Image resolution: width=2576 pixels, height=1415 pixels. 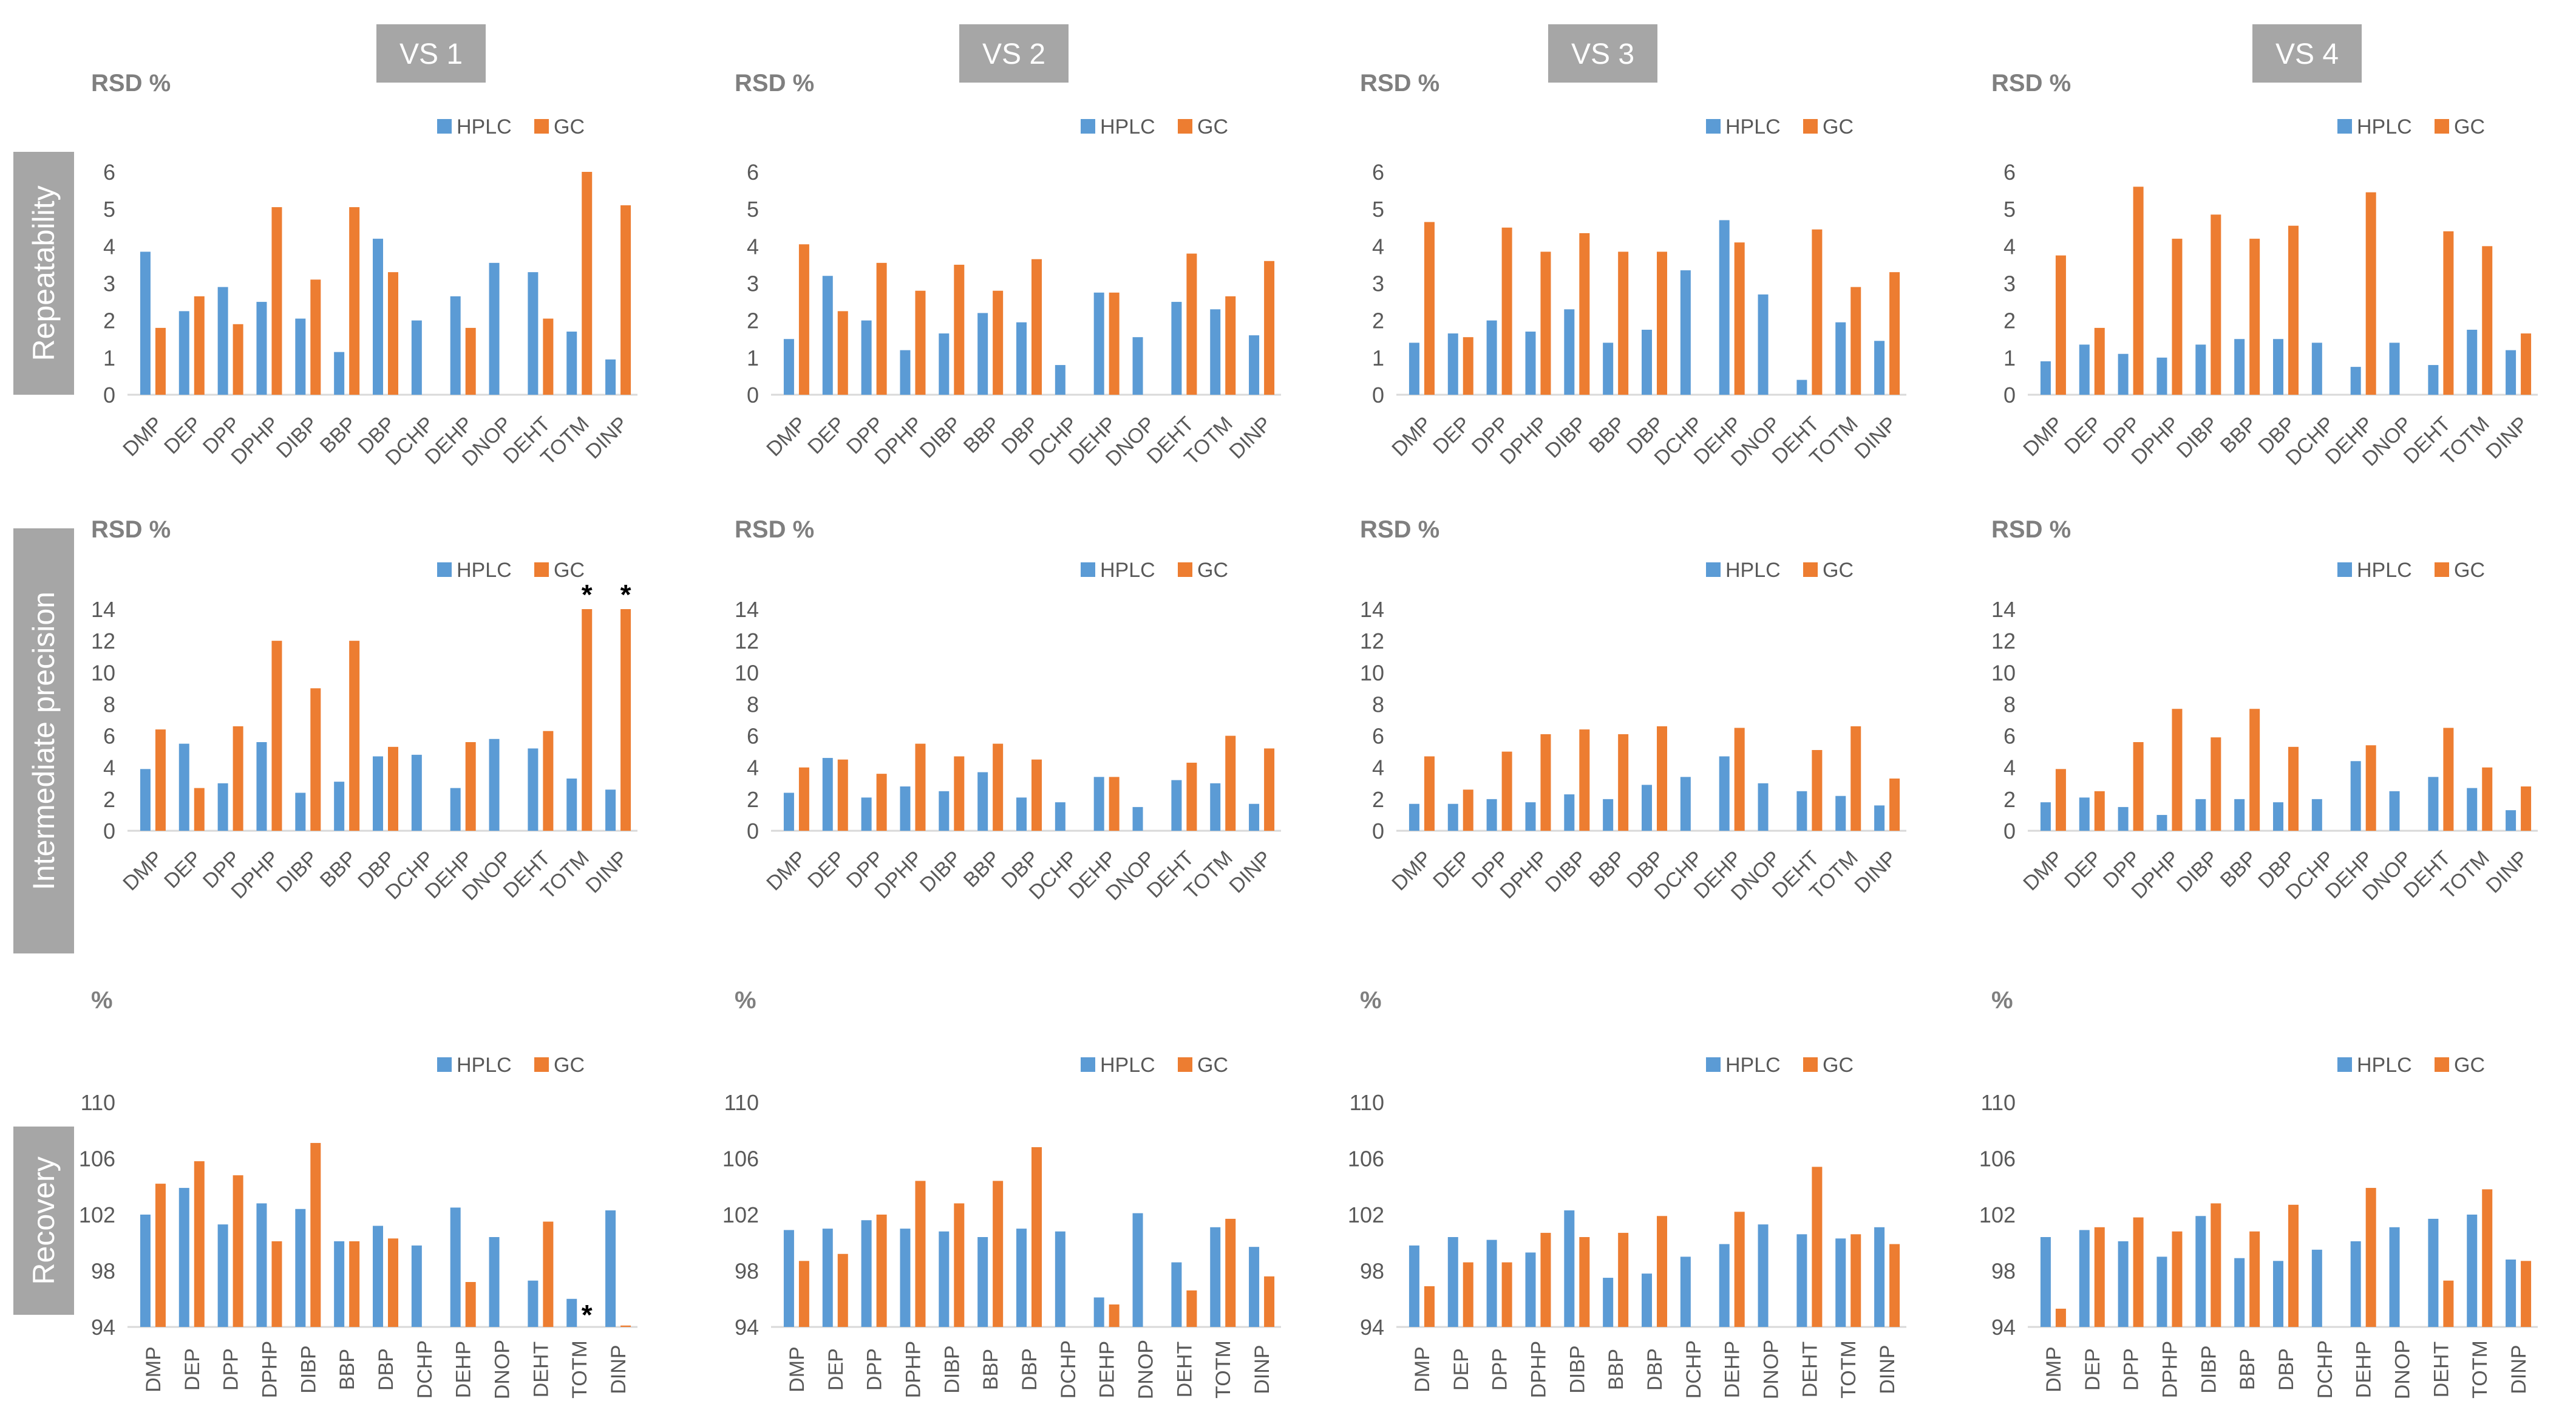 I want to click on row-label-text: Intermediate precision, so click(x=44, y=741).